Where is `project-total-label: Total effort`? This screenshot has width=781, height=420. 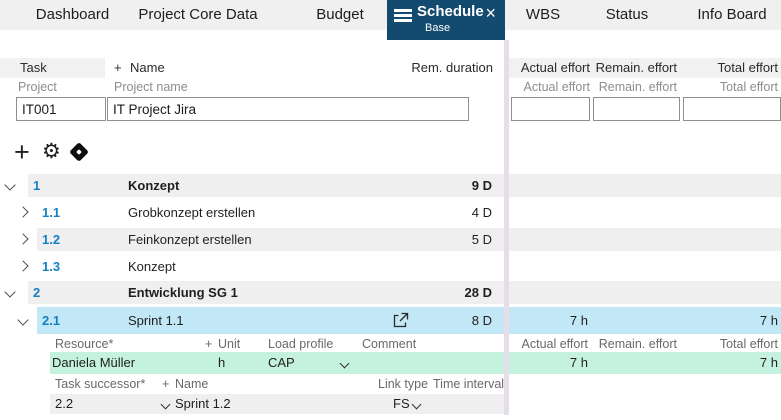 project-total-label: Total effort is located at coordinates (748, 87).